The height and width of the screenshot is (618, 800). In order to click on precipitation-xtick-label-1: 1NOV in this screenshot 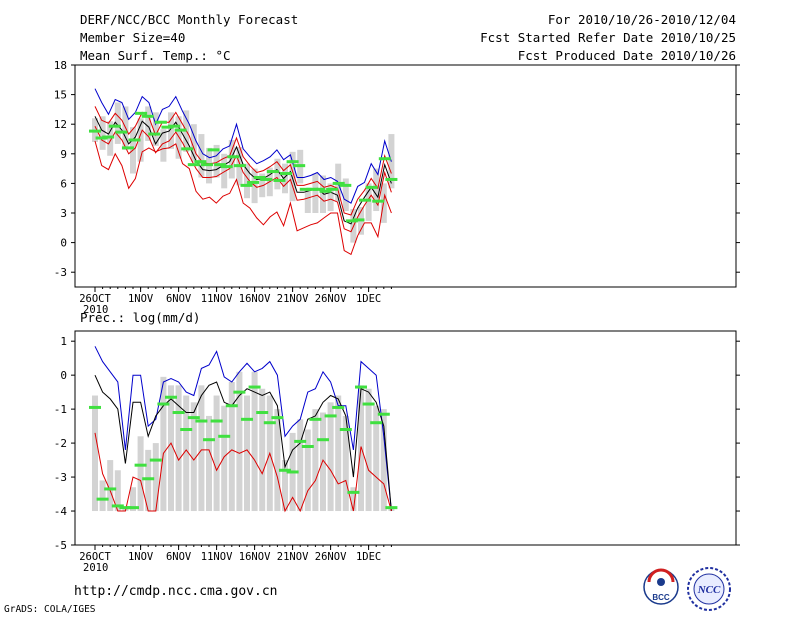, I will do `click(141, 557)`.